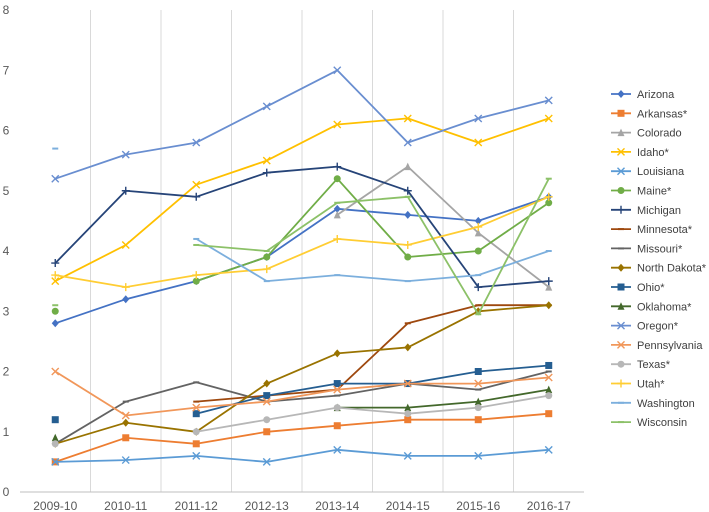 This screenshot has height=512, width=709. I want to click on legend-label: Ohio*, so click(651, 288).